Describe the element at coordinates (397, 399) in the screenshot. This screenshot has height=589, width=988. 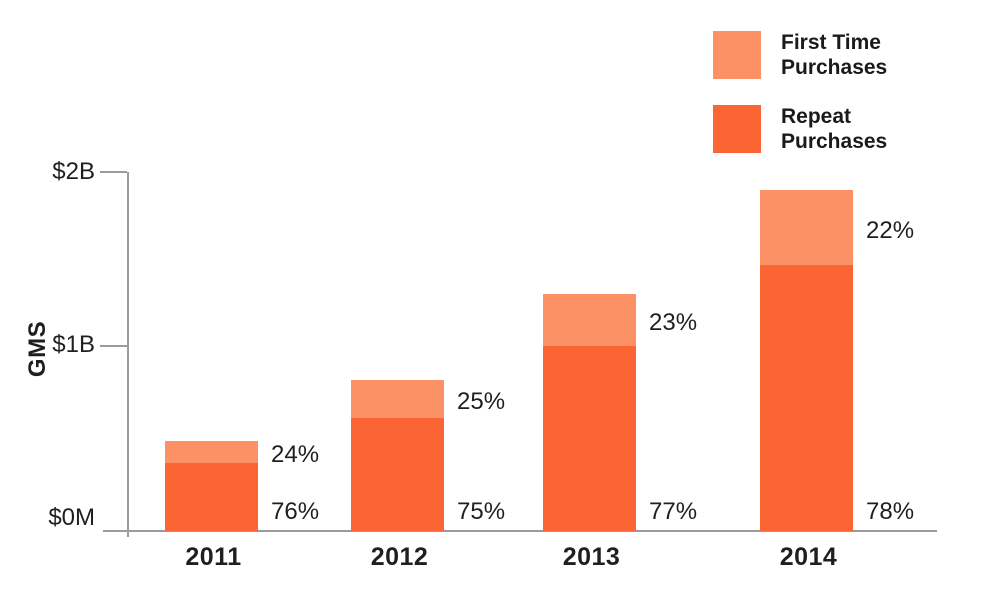
I see `bar-segment-first-time-purchases-2012` at that location.